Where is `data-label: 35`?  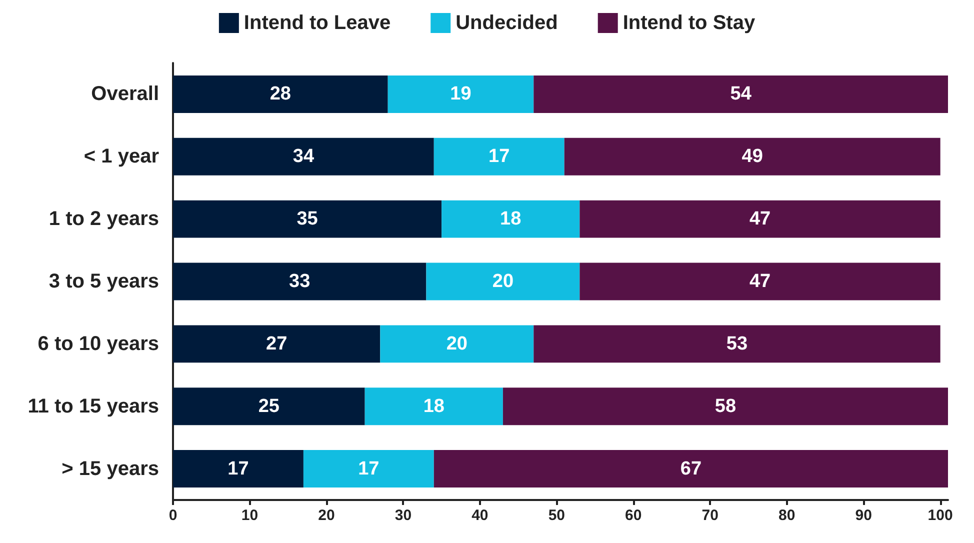
data-label: 35 is located at coordinates (307, 219).